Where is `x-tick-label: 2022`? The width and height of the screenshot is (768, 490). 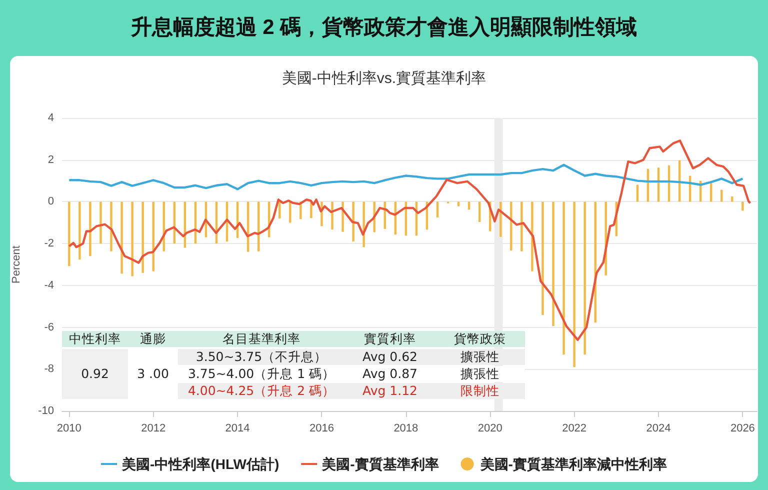
x-tick-label: 2022 is located at coordinates (574, 428).